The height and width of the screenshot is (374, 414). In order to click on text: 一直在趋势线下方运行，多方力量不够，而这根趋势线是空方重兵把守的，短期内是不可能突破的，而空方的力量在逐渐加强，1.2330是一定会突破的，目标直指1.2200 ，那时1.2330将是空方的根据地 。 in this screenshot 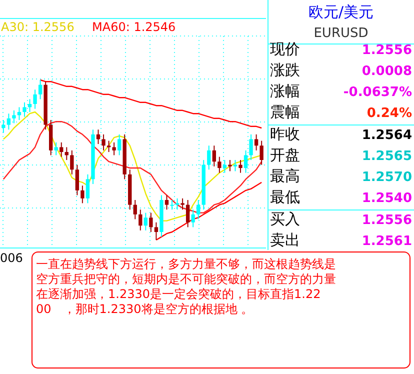, I will do `click(186, 286)`.